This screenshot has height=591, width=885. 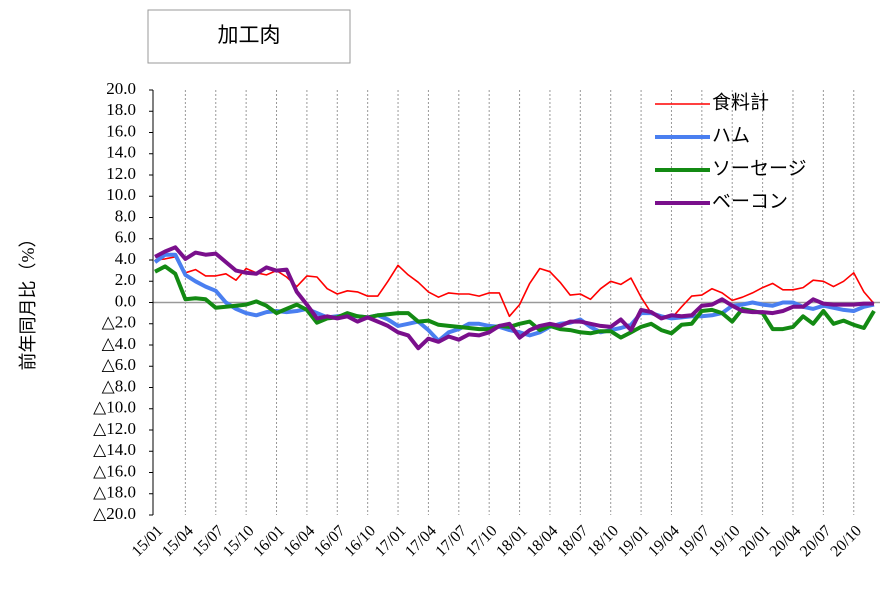 What do you see at coordinates (121, 109) in the screenshot?
I see `y-tick-label: 18.0` at bounding box center [121, 109].